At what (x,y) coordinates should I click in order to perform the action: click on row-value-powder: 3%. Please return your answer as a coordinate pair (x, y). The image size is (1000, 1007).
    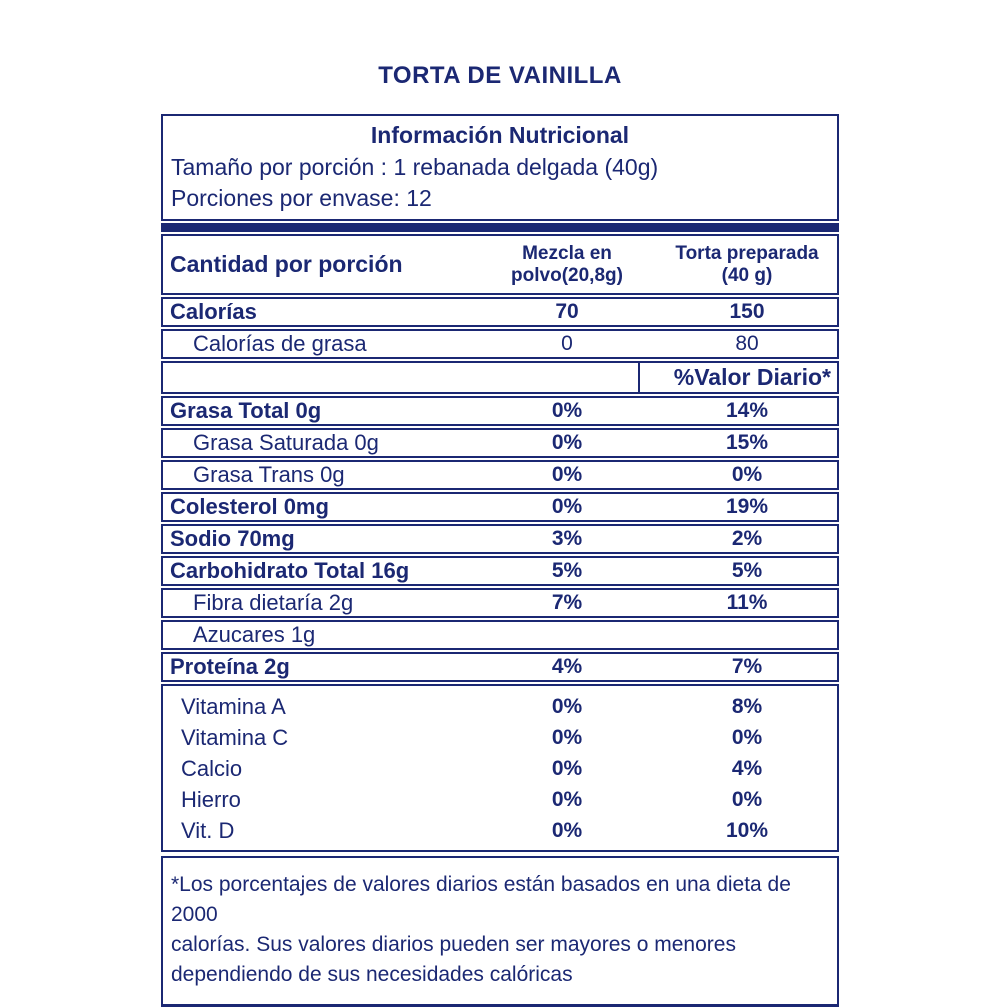
    Looking at the image, I should click on (567, 538).